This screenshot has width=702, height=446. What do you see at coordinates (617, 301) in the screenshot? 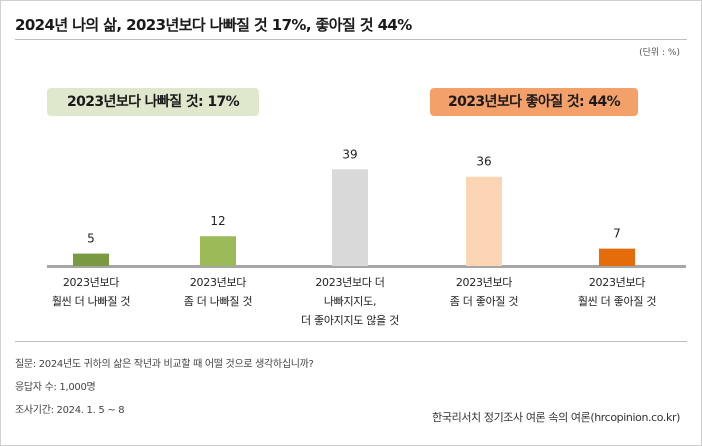
I see `category-tick-label: 훨씬 더 좋아질 것` at bounding box center [617, 301].